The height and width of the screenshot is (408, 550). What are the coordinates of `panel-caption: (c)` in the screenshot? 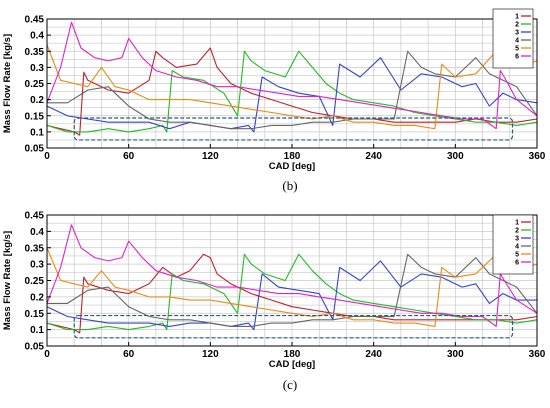 It's located at (290, 384).